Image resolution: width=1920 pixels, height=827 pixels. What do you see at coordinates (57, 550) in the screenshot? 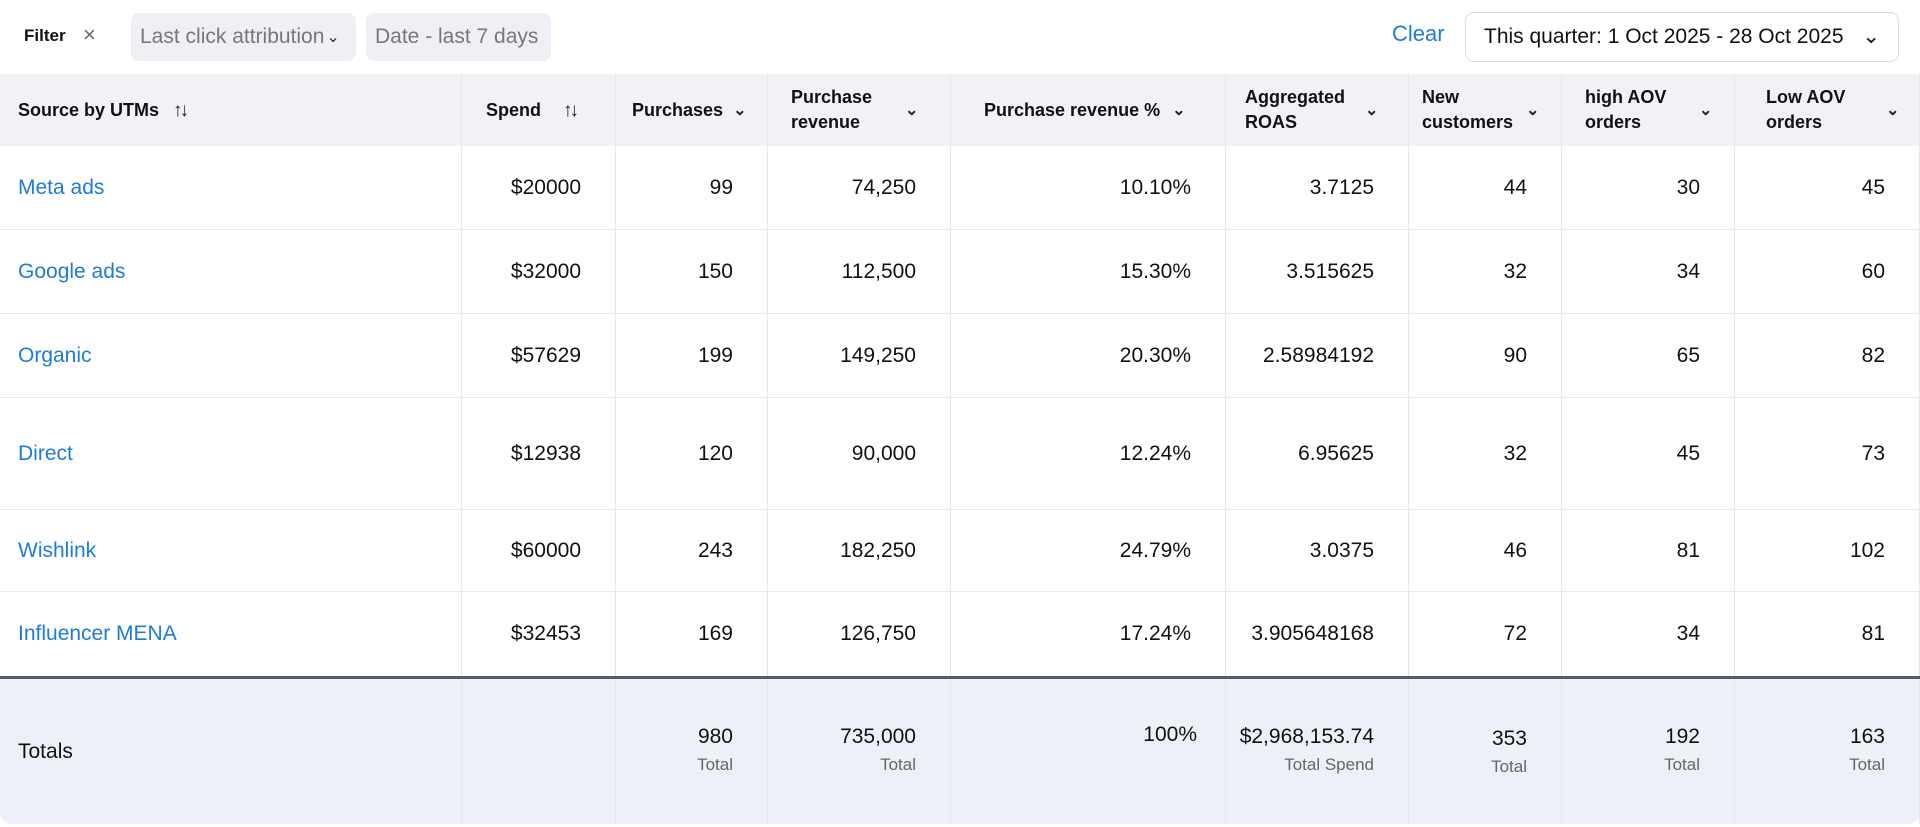
I see `source-link: Wishlink` at bounding box center [57, 550].